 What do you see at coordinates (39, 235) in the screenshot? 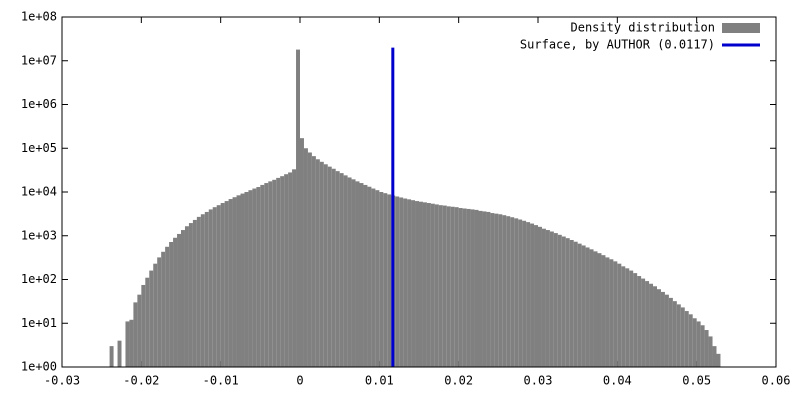
I see `y-tick-label: 1e+03` at bounding box center [39, 235].